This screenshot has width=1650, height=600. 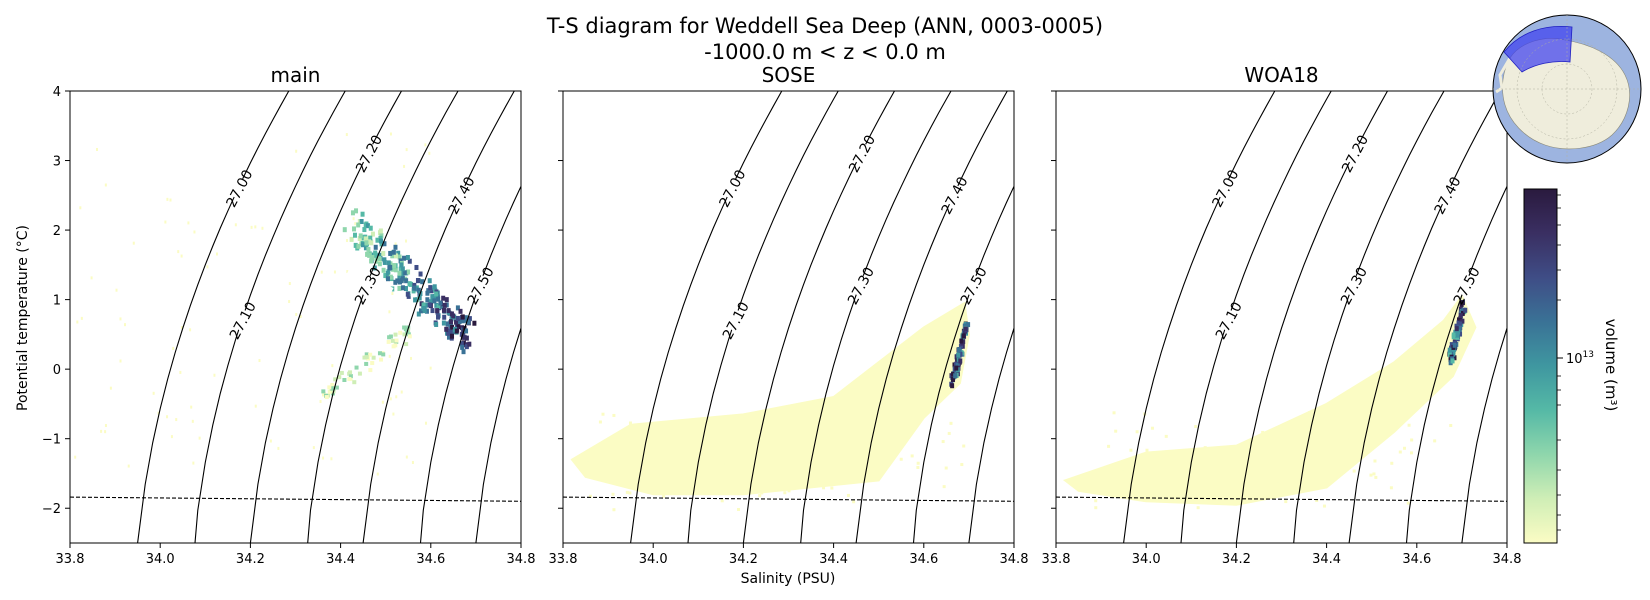 I want to click on x-tick-label: 33.8, so click(x=563, y=559).